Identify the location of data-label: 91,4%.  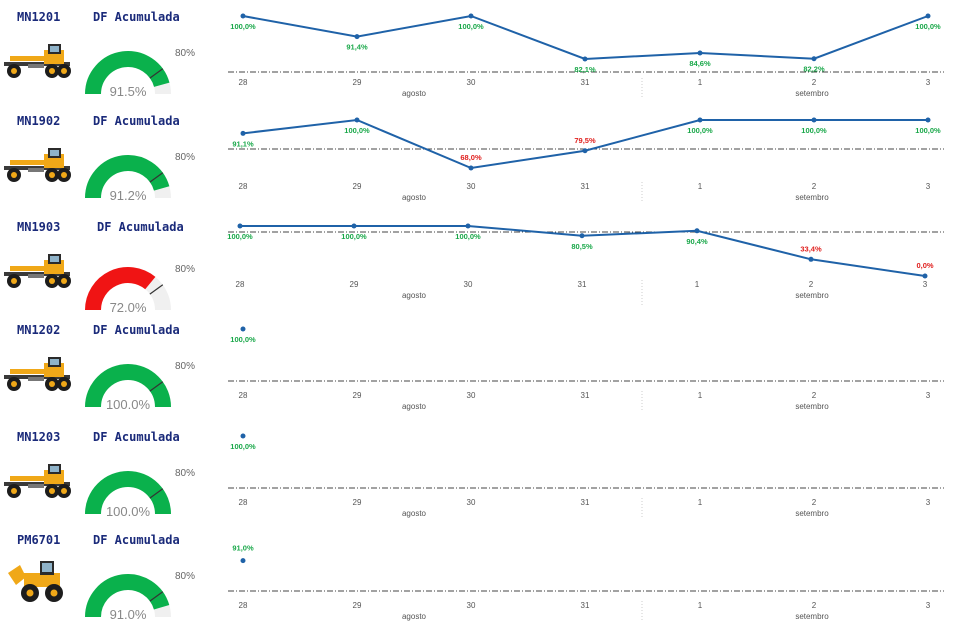
(357, 47).